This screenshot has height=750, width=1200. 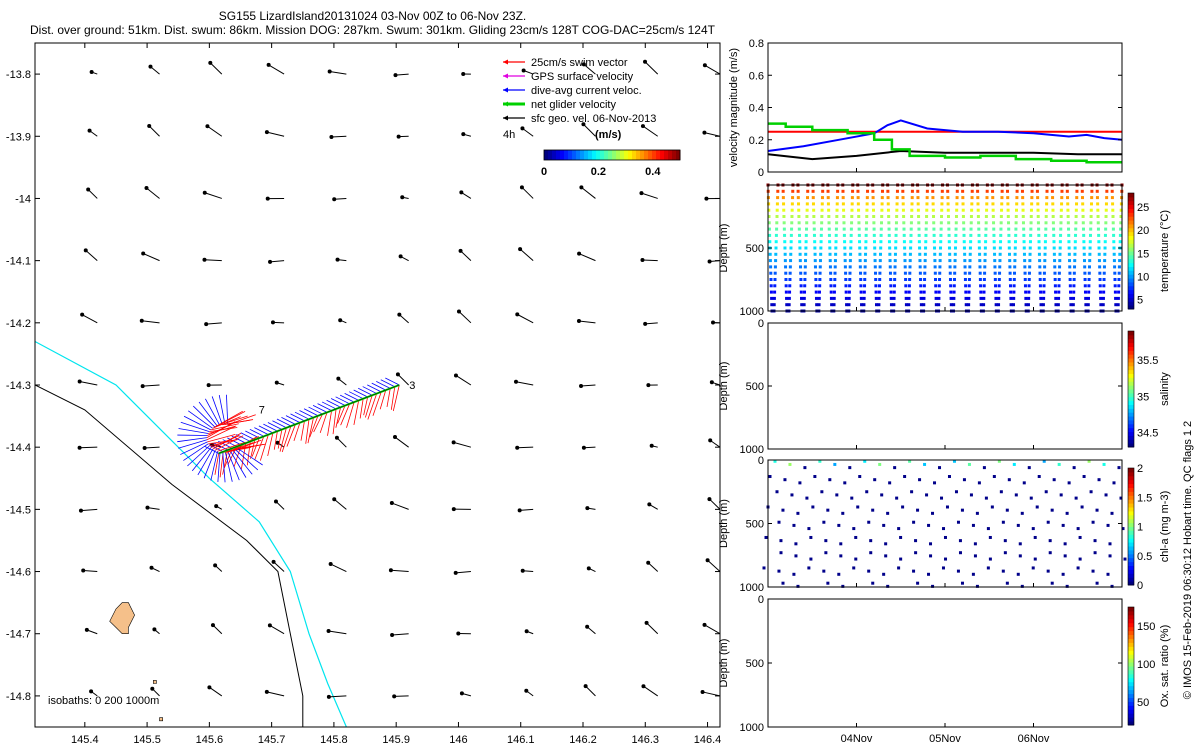 What do you see at coordinates (18, 697) in the screenshot?
I see `map-ytick-label: -14.8` at bounding box center [18, 697].